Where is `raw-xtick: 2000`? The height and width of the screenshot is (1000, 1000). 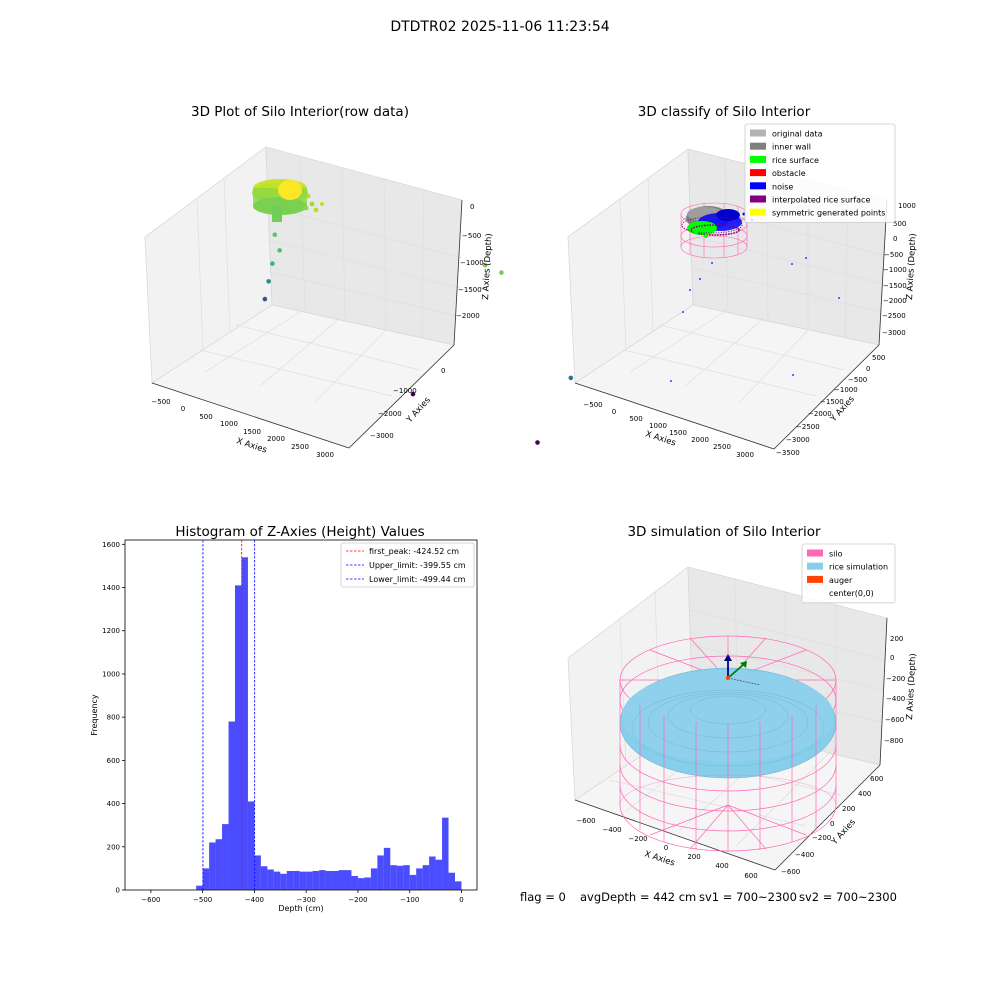
raw-xtick: 2000 is located at coordinates (276, 439).